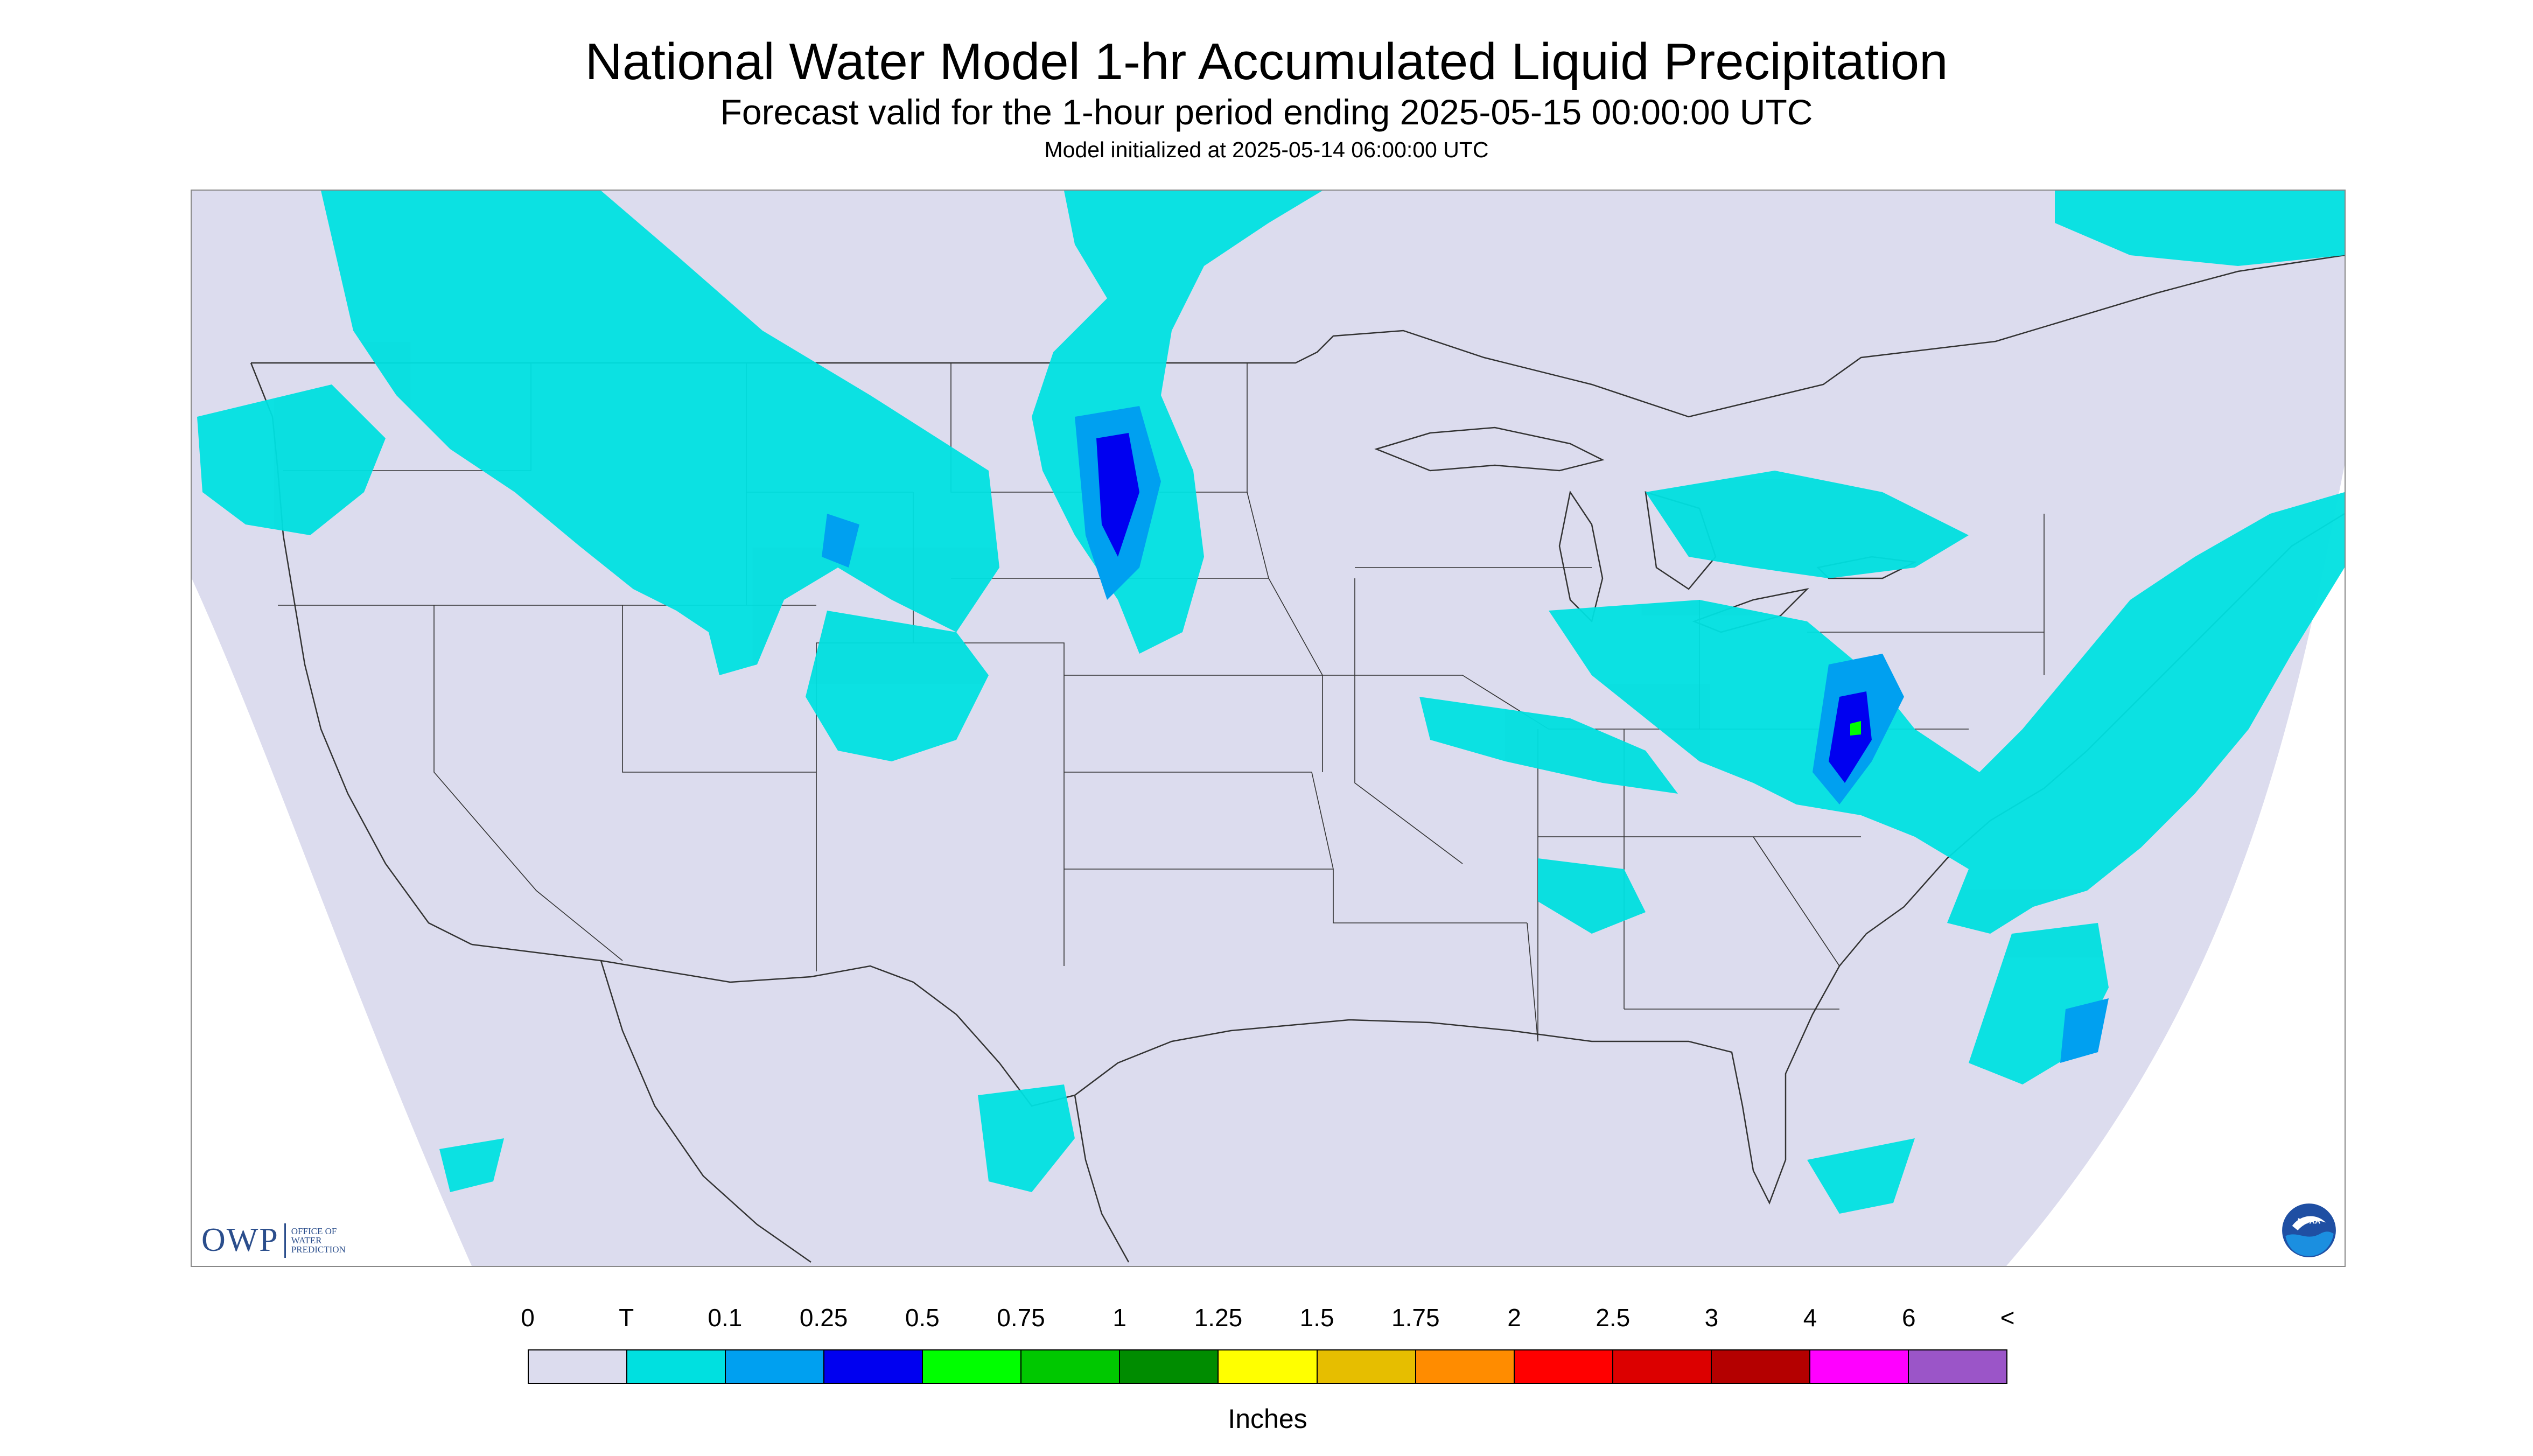  What do you see at coordinates (1218, 1318) in the screenshot?
I see `legend-tick-label: 1.25` at bounding box center [1218, 1318].